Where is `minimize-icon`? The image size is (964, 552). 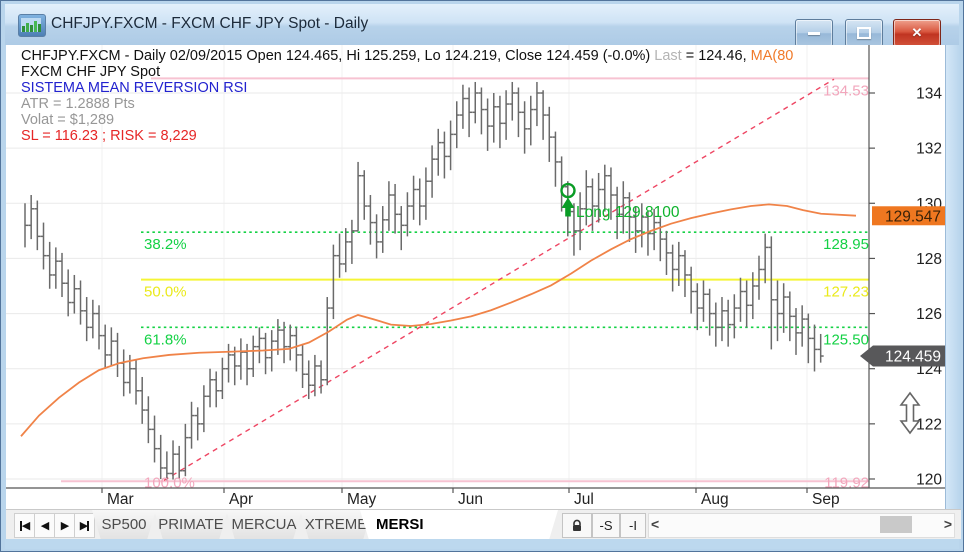
minimize-icon is located at coordinates (814, 33).